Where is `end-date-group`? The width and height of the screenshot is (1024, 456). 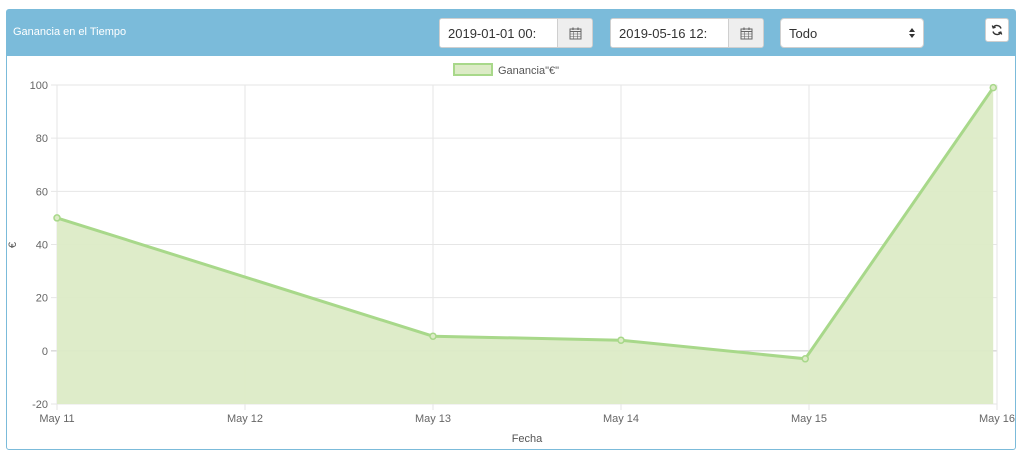
end-date-group is located at coordinates (687, 33).